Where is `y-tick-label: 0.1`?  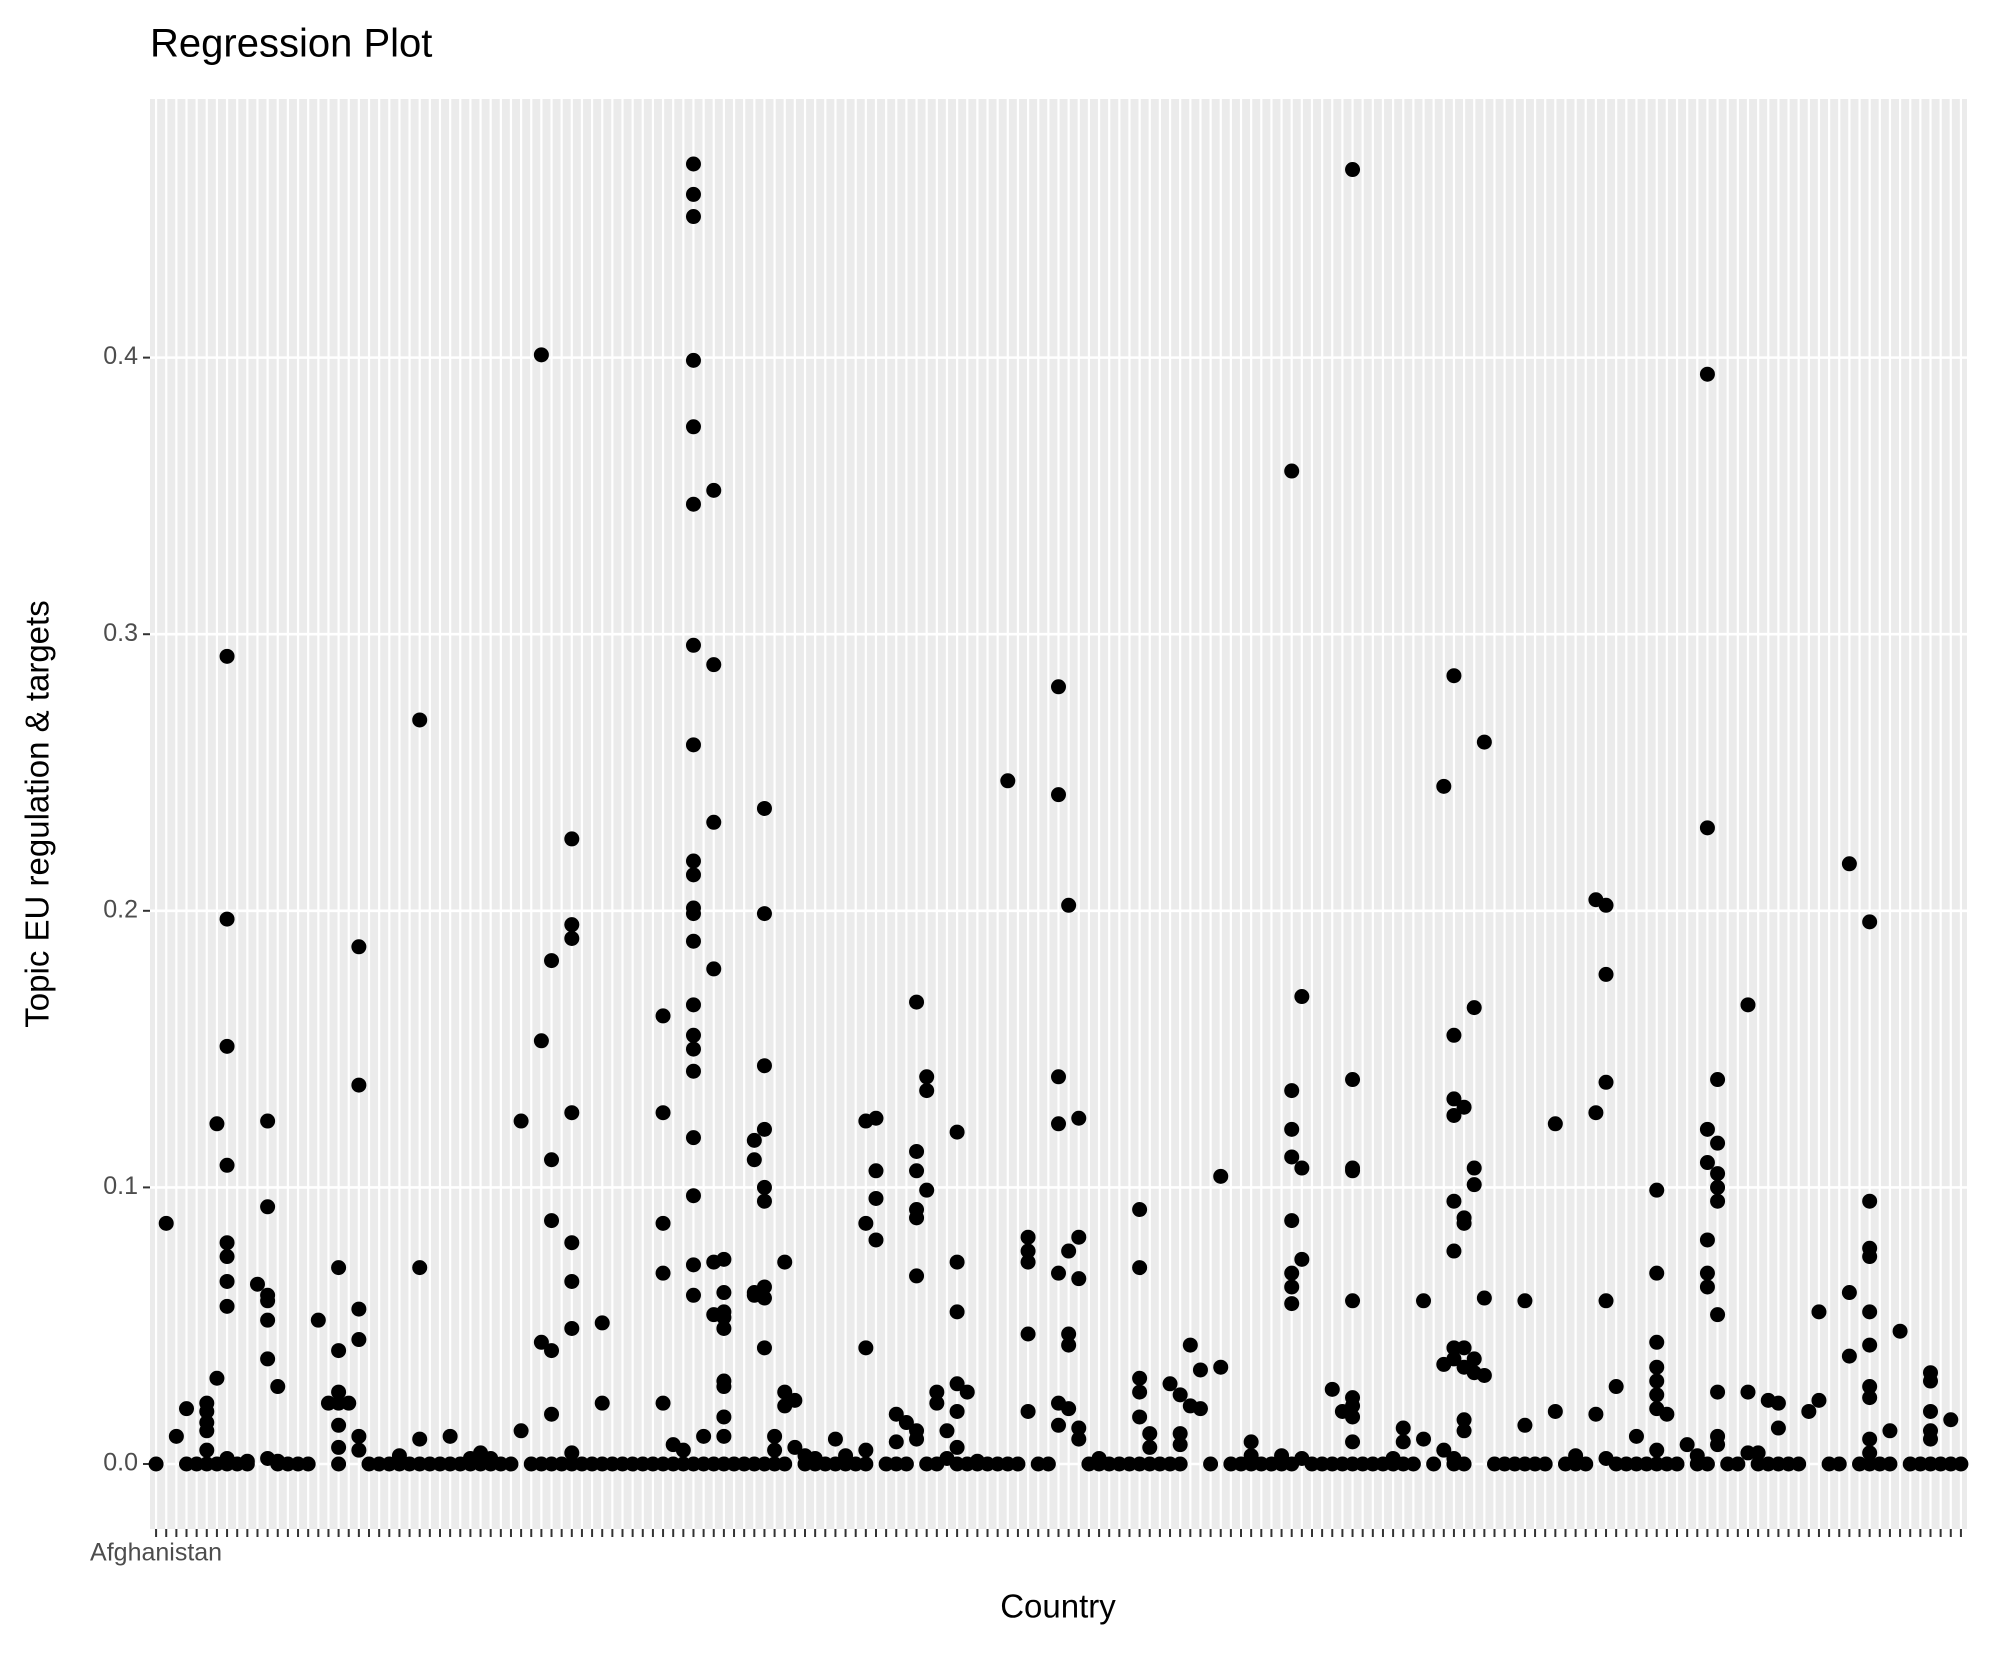 y-tick-label: 0.1 is located at coordinates (120, 1186).